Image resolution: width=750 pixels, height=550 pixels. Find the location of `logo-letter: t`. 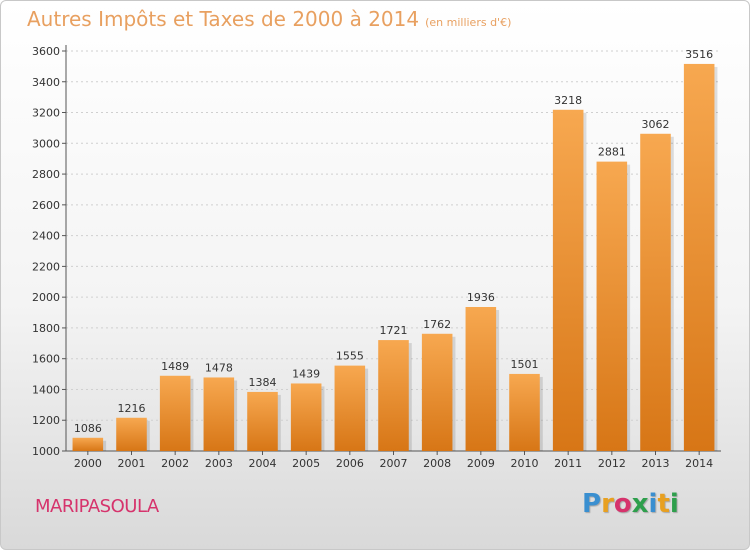

logo-letter: t is located at coordinates (663, 504).